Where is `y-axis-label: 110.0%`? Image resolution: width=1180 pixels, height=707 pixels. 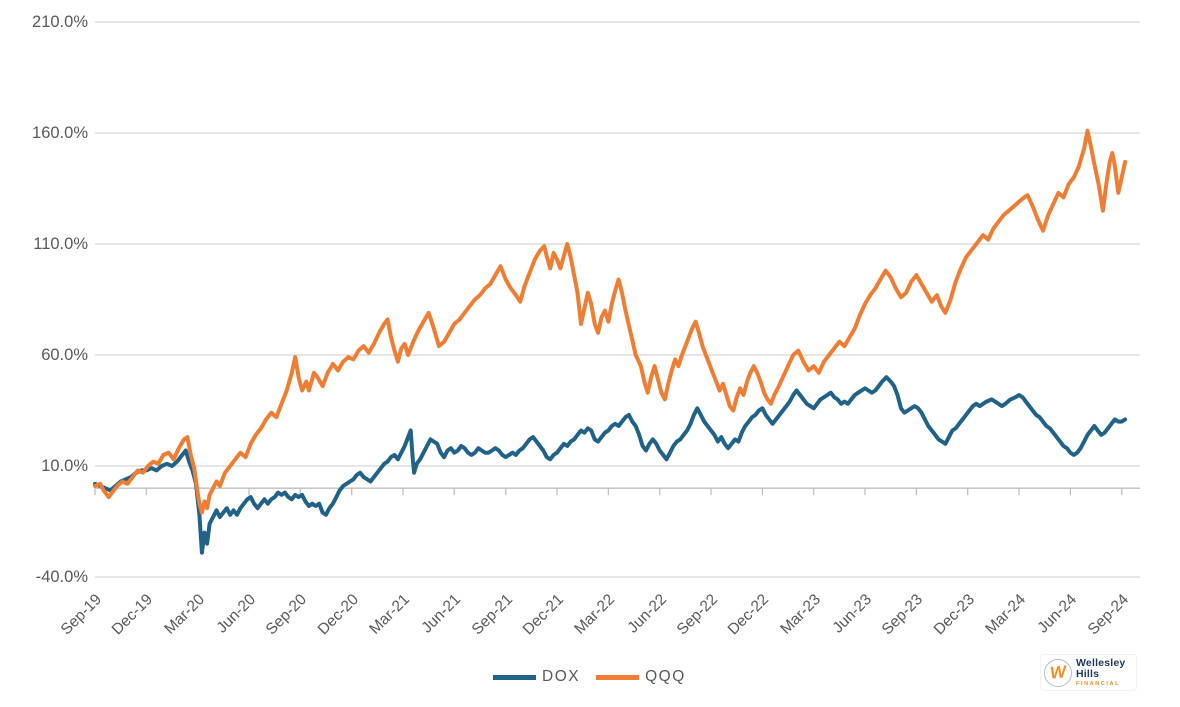
y-axis-label: 110.0% is located at coordinates (60, 244).